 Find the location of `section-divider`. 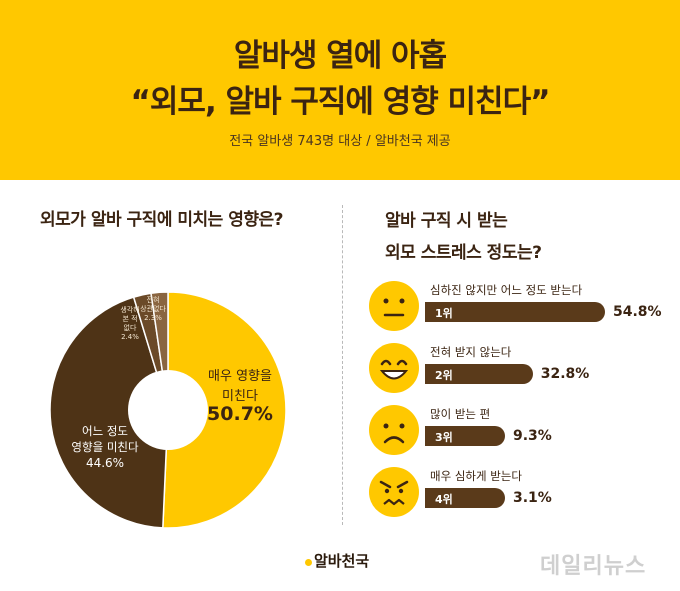

section-divider is located at coordinates (342, 365).